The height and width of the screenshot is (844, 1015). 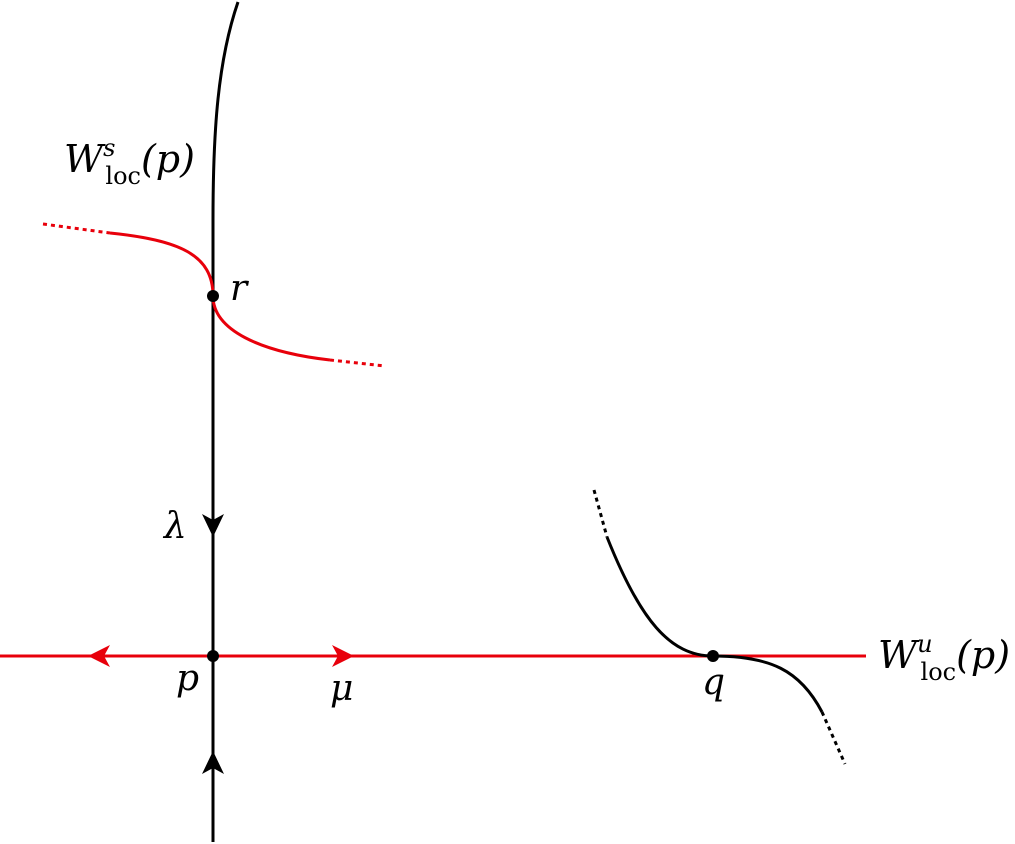 I want to click on wu-main: W, so click(x=899, y=655).